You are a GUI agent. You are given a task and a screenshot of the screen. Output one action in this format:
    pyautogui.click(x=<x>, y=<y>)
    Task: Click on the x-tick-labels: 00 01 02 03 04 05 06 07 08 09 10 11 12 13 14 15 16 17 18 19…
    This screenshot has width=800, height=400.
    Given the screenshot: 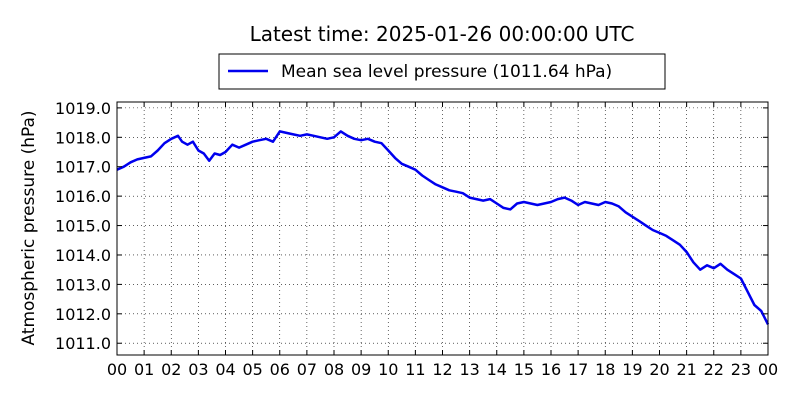 What is the action you would take?
    pyautogui.click(x=442, y=369)
    